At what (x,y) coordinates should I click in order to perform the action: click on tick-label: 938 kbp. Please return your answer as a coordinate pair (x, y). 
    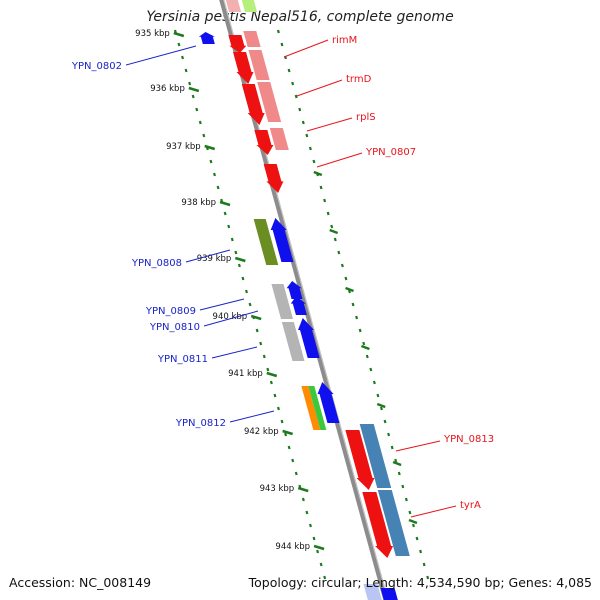
    Looking at the image, I should click on (198, 203).